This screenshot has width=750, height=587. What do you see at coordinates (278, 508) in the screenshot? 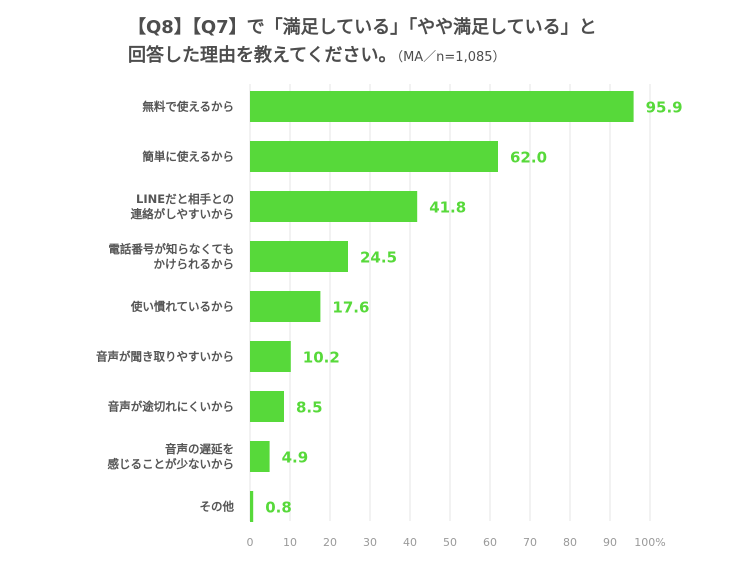
I see `value-label-8: 0.8` at bounding box center [278, 508].